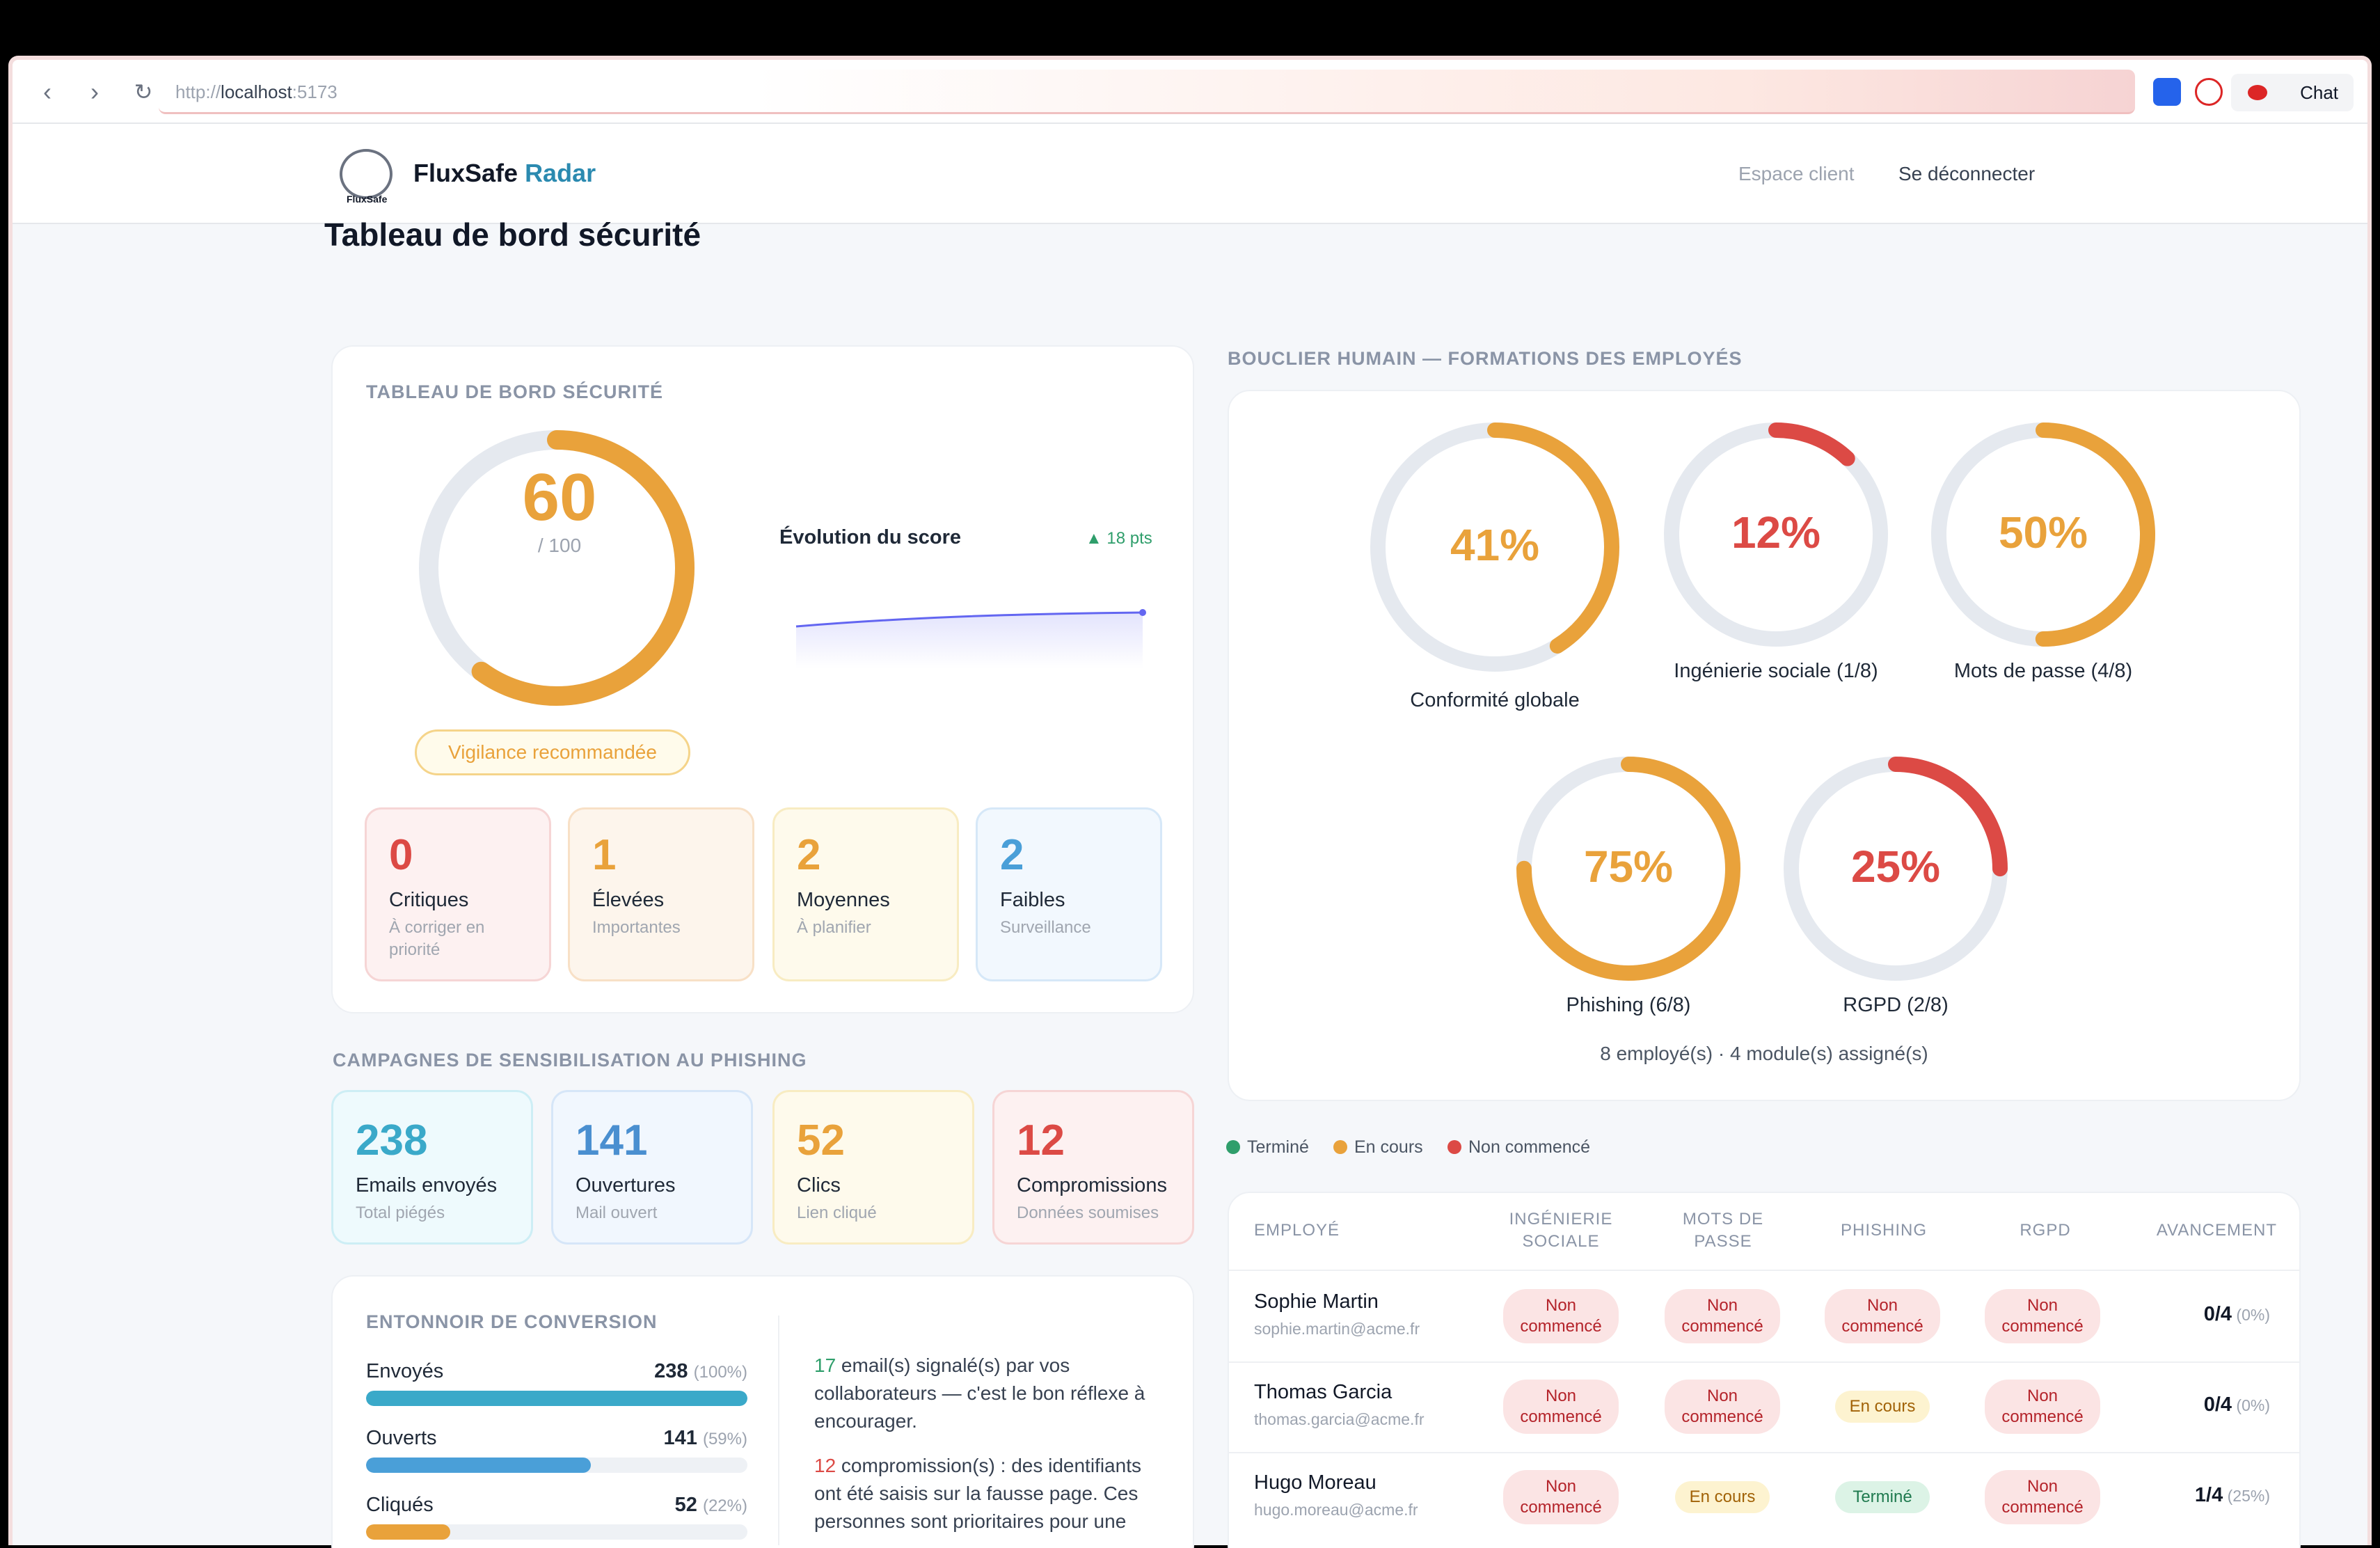  Describe the element at coordinates (1776, 671) in the screenshot. I see `donut-label: Ingénierie sociale (1/8)` at that location.